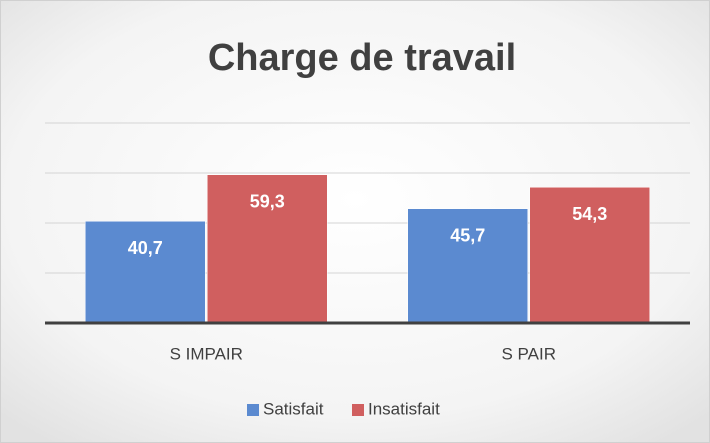 This screenshot has width=710, height=443. What do you see at coordinates (404, 408) in the screenshot?
I see `legend-label: Insatisfait` at bounding box center [404, 408].